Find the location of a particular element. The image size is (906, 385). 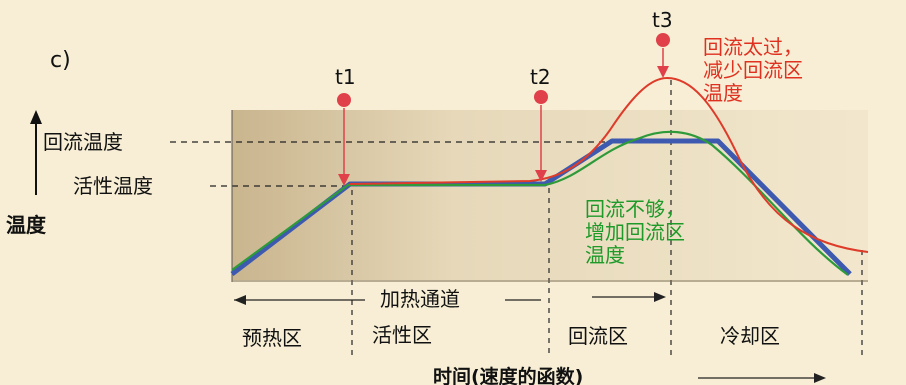

zone-label-cooling: 冷却区 is located at coordinates (750, 336).